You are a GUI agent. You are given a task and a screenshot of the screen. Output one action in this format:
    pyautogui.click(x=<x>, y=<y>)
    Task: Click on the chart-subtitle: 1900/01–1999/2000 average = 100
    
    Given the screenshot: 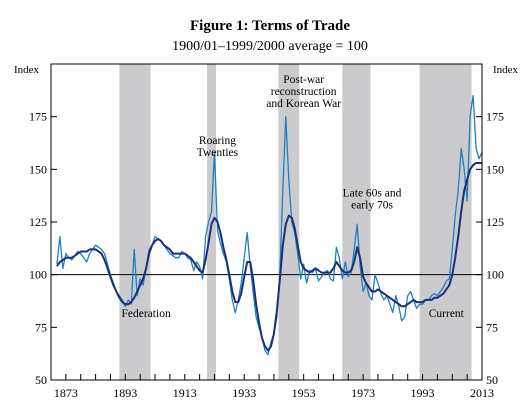 What is the action you would take?
    pyautogui.click(x=270, y=46)
    